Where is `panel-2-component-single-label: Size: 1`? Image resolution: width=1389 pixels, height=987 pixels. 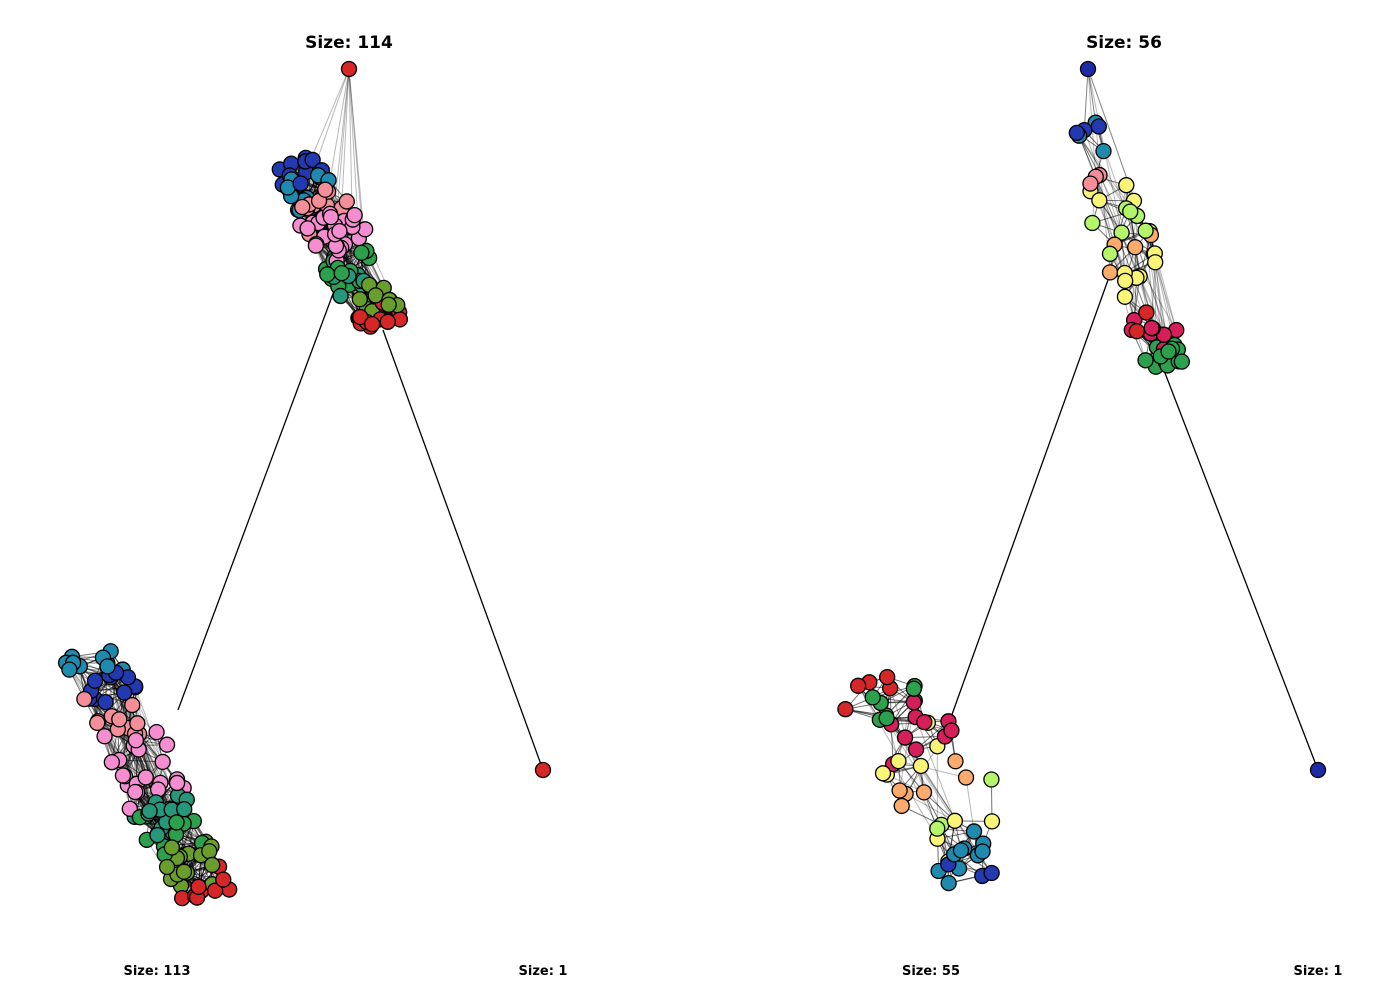
panel-2-component-single-label: Size: 1 is located at coordinates (1318, 971).